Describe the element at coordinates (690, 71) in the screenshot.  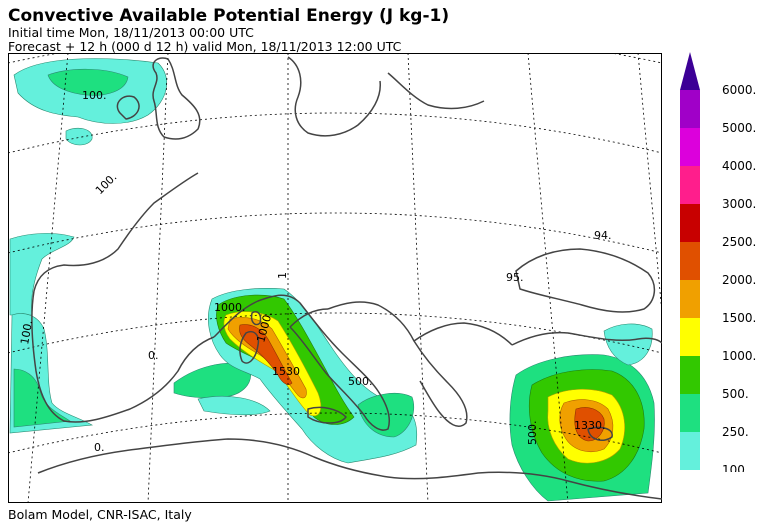
I see `legend-arrow` at that location.